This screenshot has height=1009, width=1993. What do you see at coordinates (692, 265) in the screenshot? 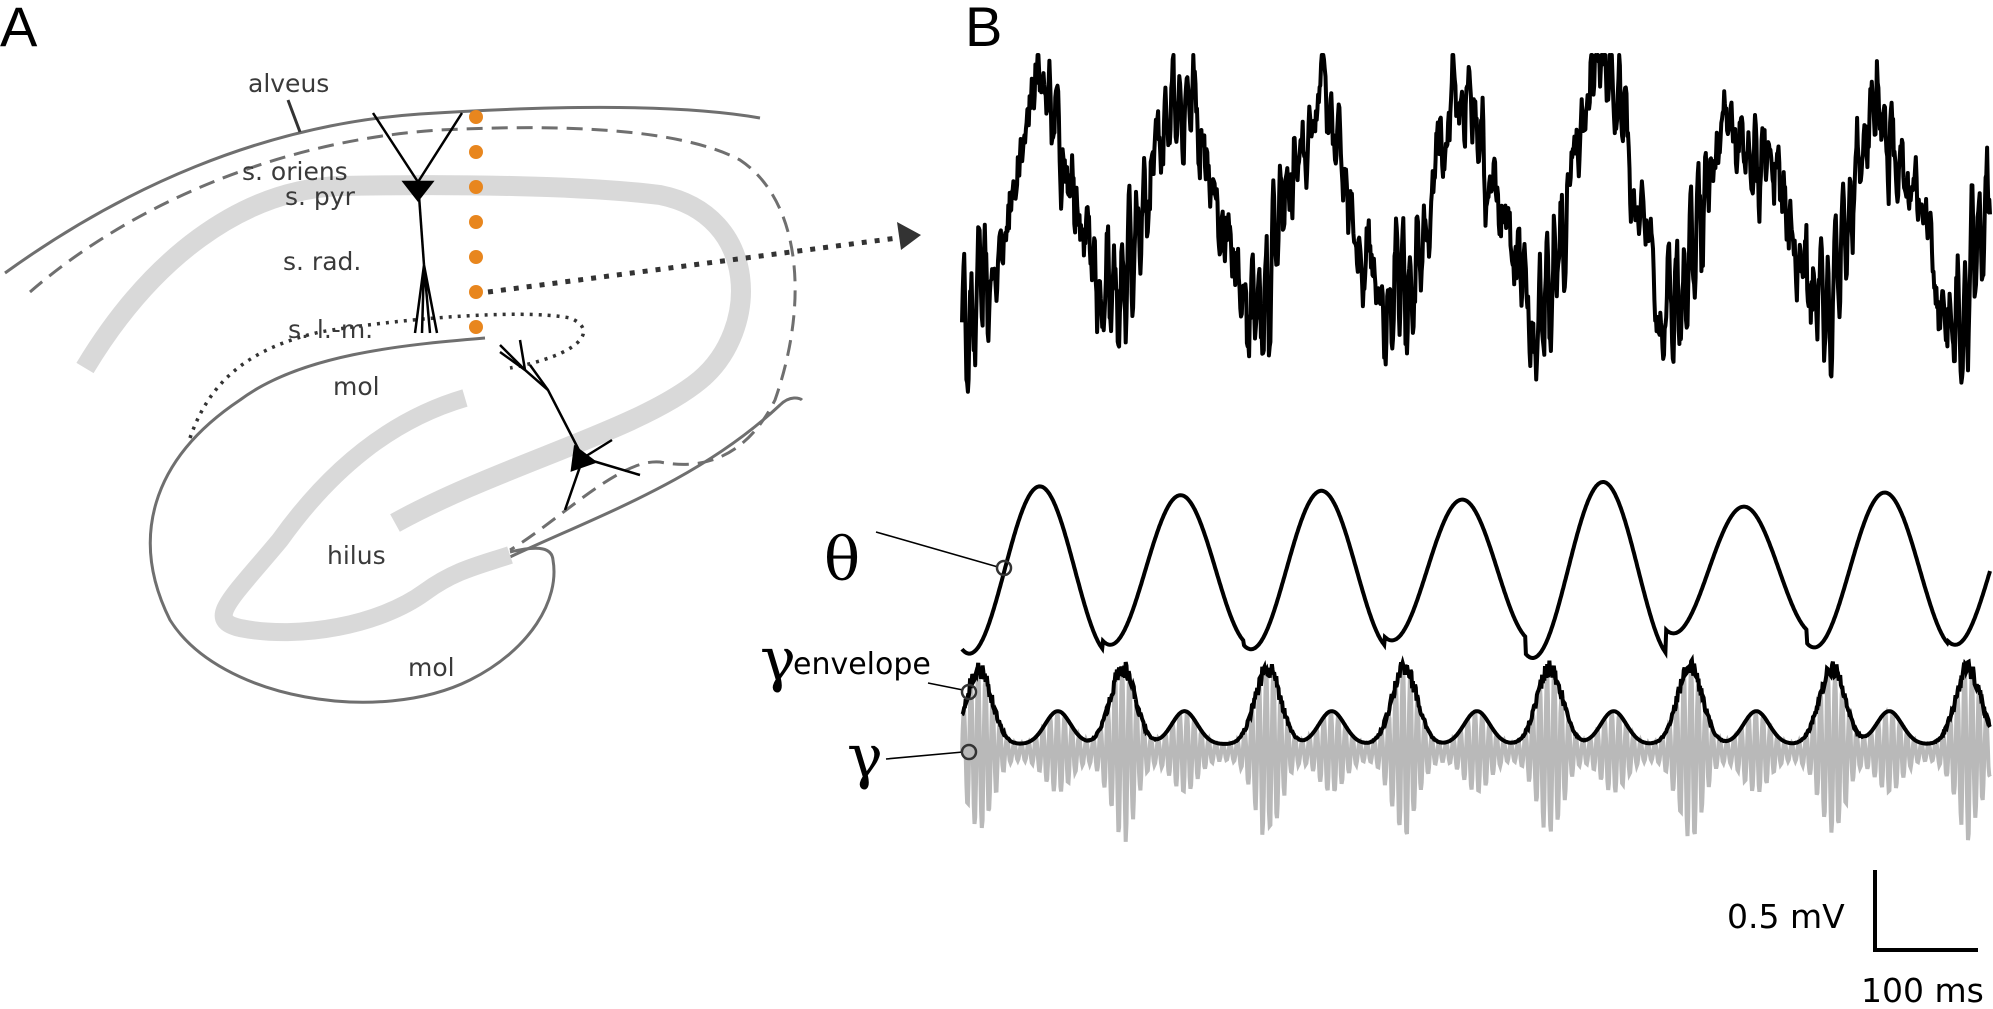
I see `recording-arrow` at bounding box center [692, 265].